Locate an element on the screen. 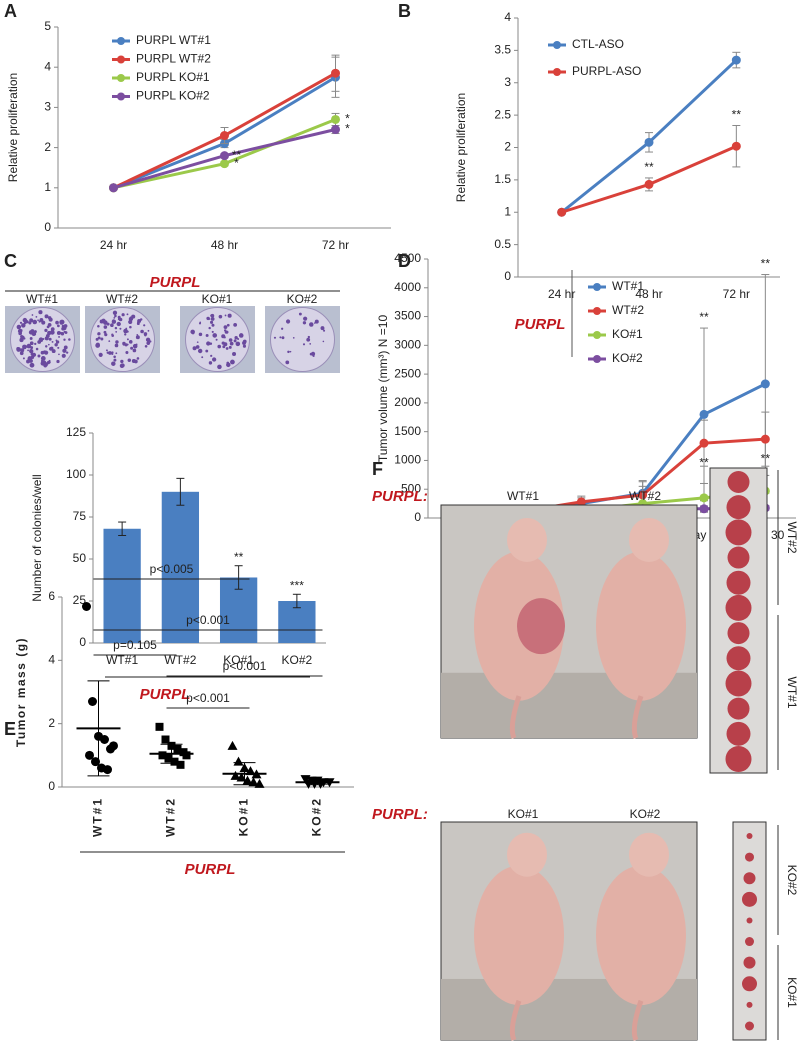 Image resolution: width=800 pixels, height=1047 pixels. comparison-label: p<0.001 is located at coordinates (208, 698).